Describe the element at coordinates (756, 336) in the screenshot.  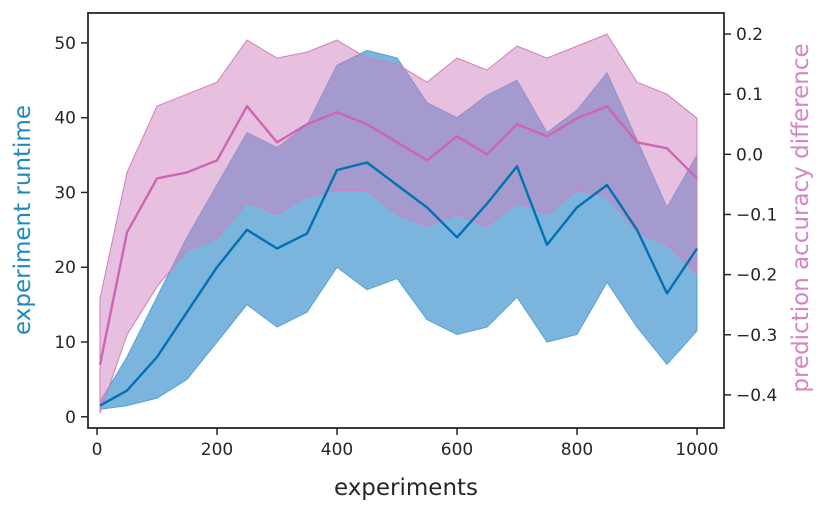
I see `y-right-tick-label: −0.3` at that location.